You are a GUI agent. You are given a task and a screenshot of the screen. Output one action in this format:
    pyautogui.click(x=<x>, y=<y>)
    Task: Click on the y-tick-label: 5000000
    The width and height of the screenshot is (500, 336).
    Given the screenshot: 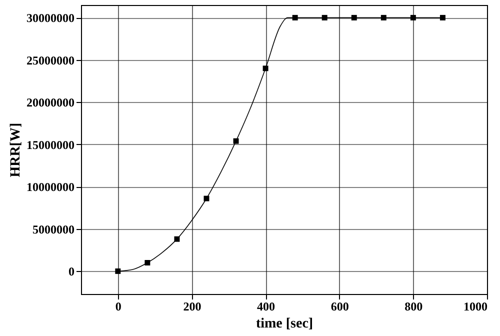 What is the action you would take?
    pyautogui.click(x=53, y=229)
    